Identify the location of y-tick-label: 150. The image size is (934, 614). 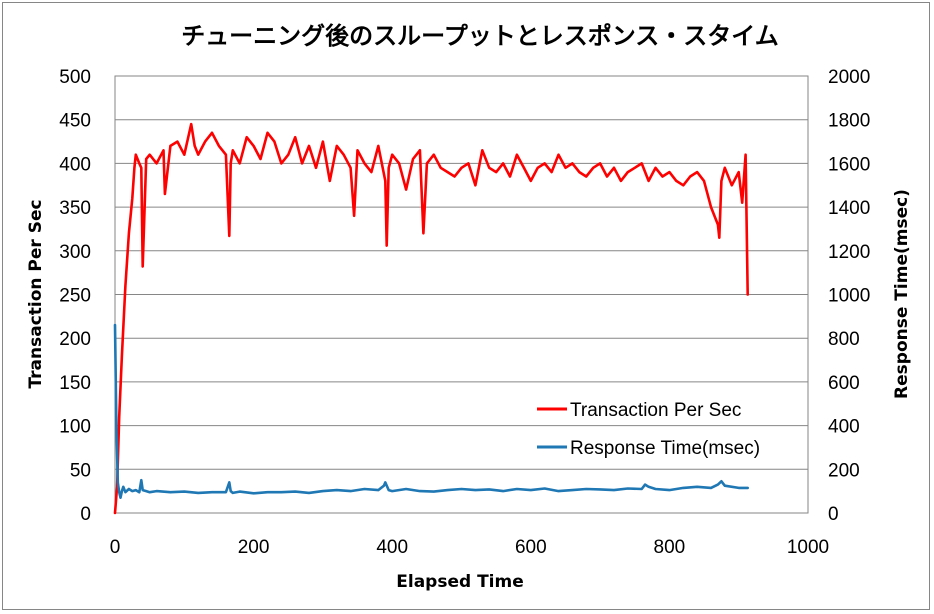
(75, 383).